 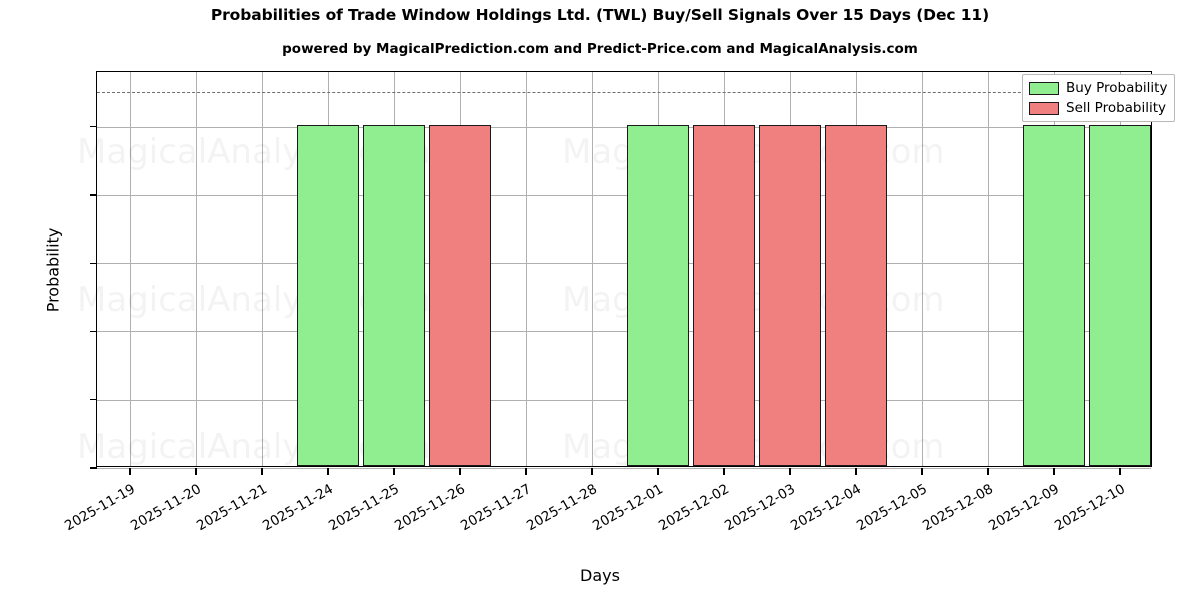 I want to click on legend-label-sell: Sell Probability, so click(x=1116, y=108).